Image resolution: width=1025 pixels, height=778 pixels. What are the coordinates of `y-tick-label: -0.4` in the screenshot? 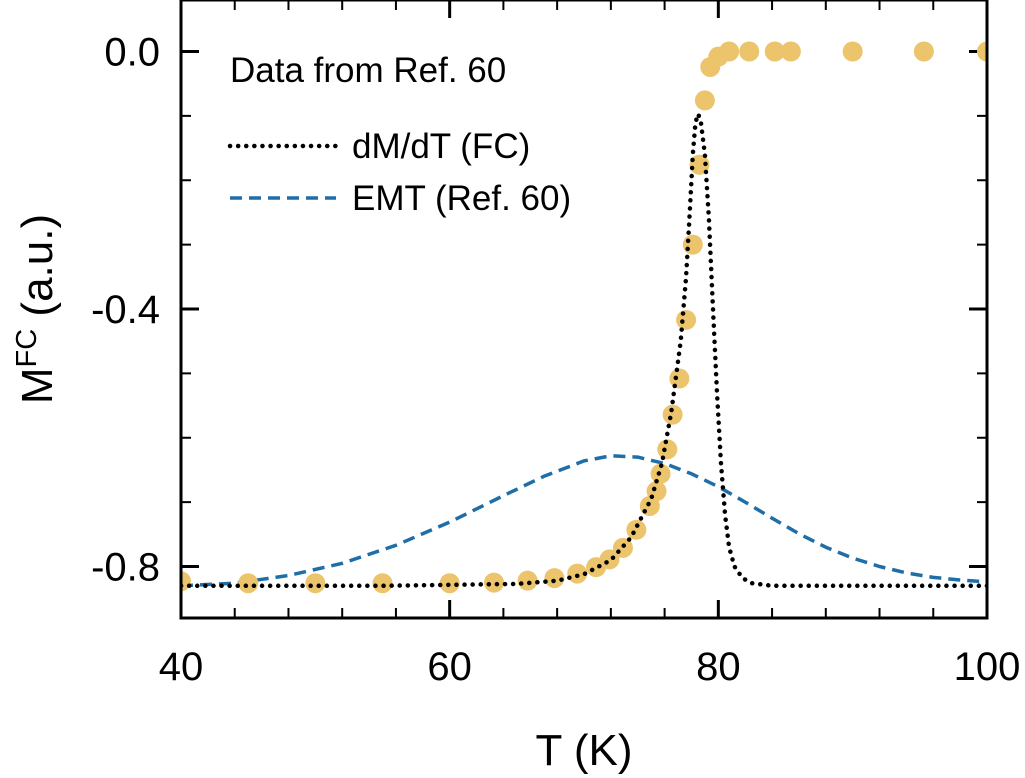 It's located at (125, 310).